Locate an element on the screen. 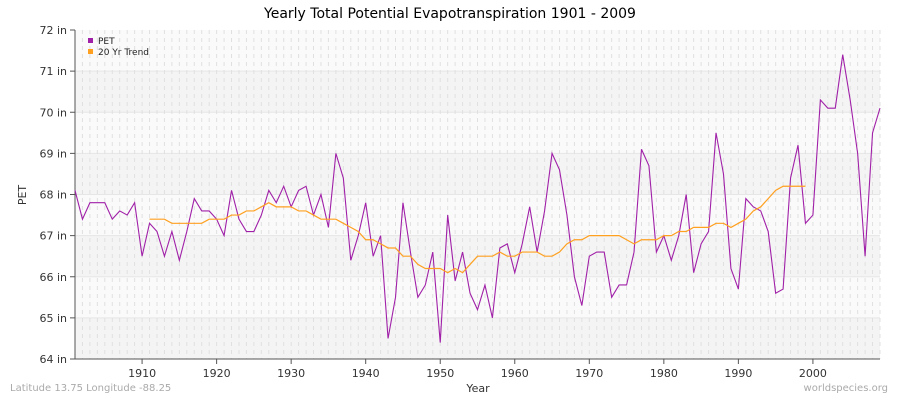 This screenshot has height=400, width=900. y-tick-label: 67 in is located at coordinates (53, 236).